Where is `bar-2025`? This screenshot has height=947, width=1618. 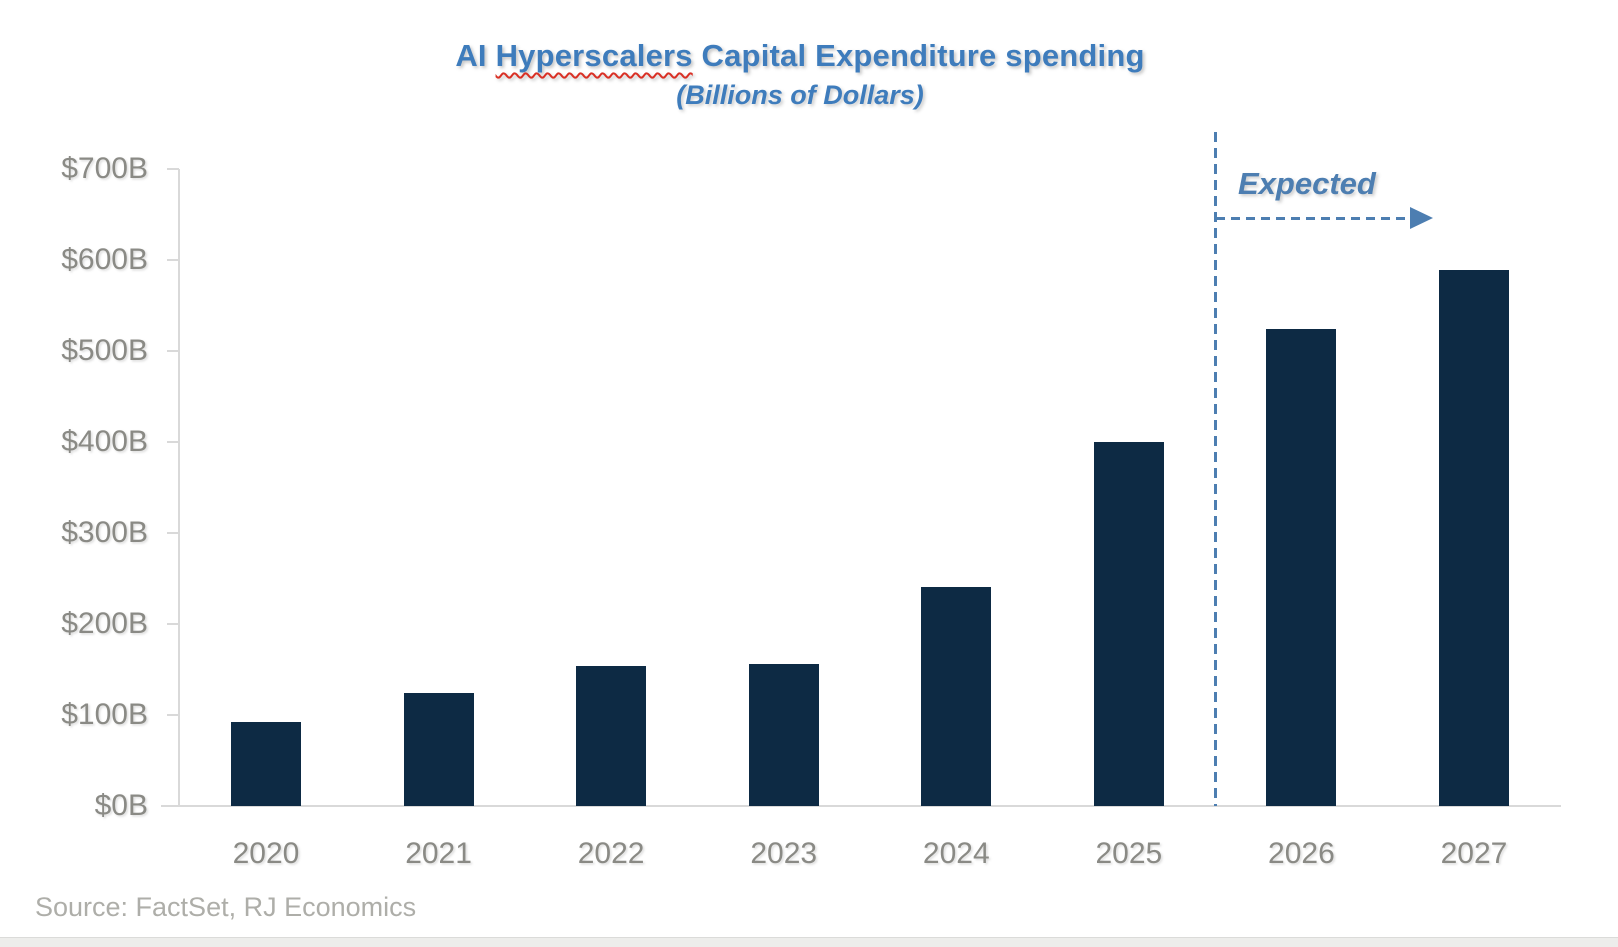
bar-2025 is located at coordinates (1128, 624).